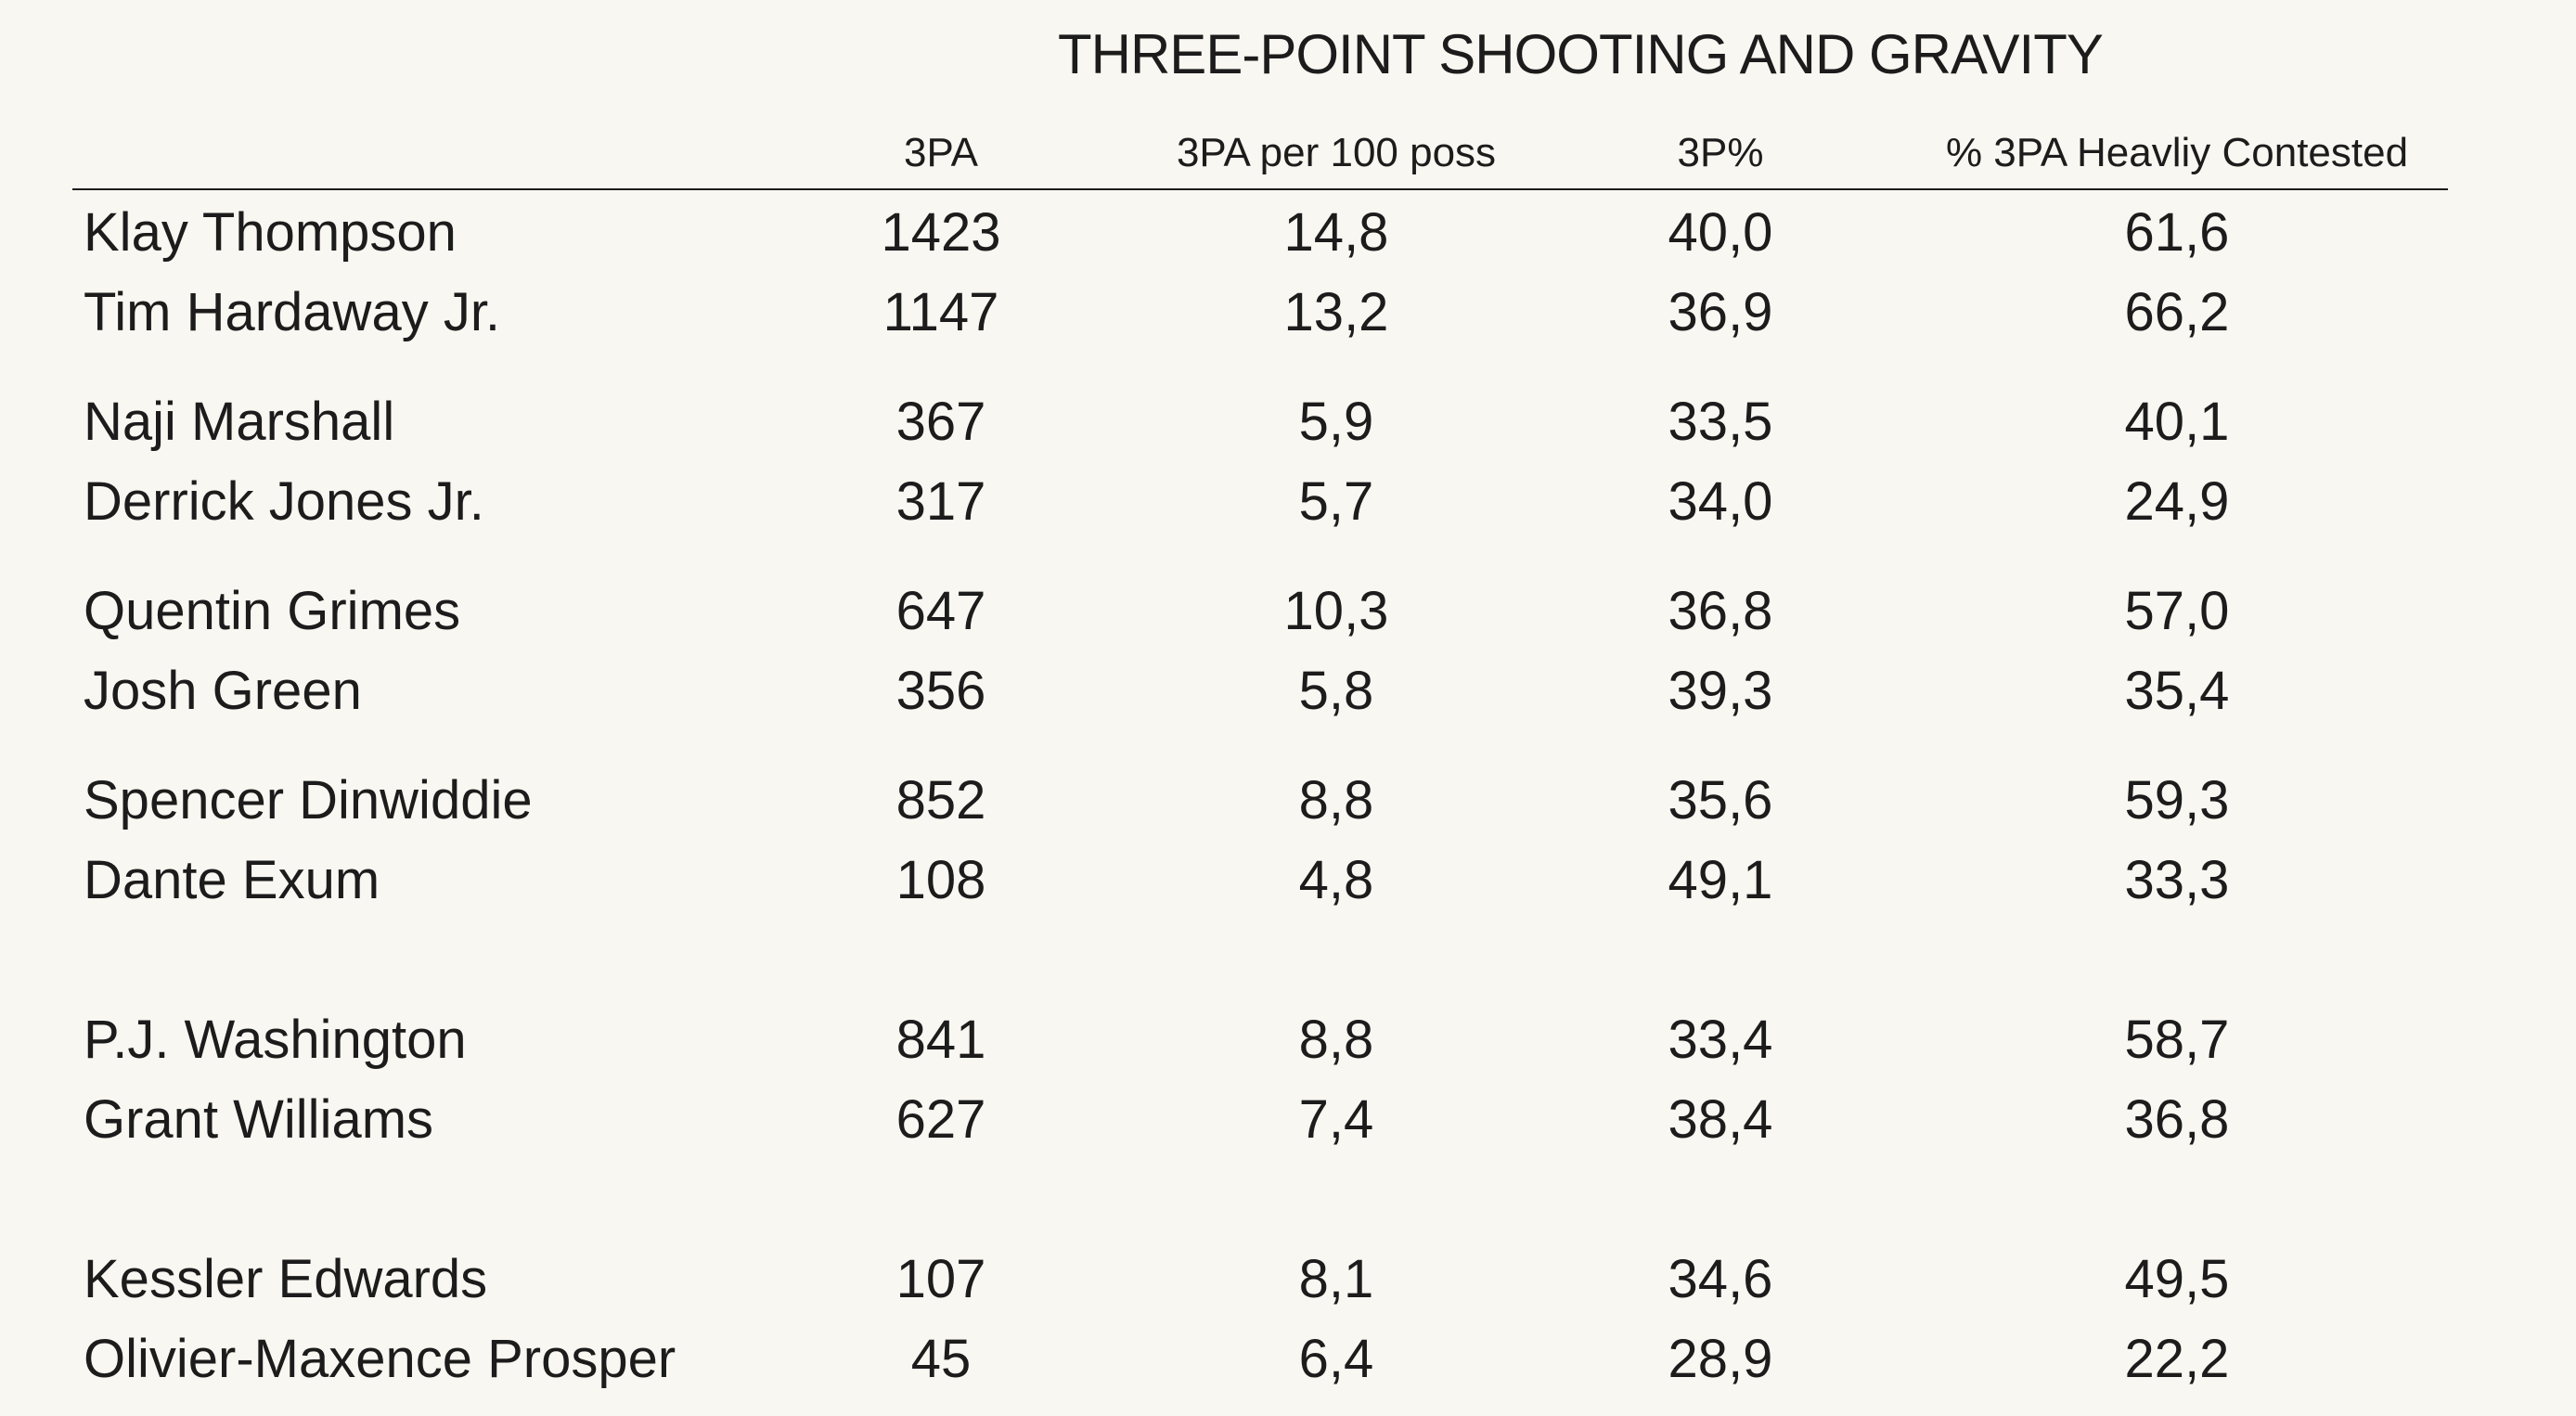 The image size is (2576, 1416). Describe the element at coordinates (2177, 1040) in the screenshot. I see `cell-heavily-contested: 58,7` at that location.